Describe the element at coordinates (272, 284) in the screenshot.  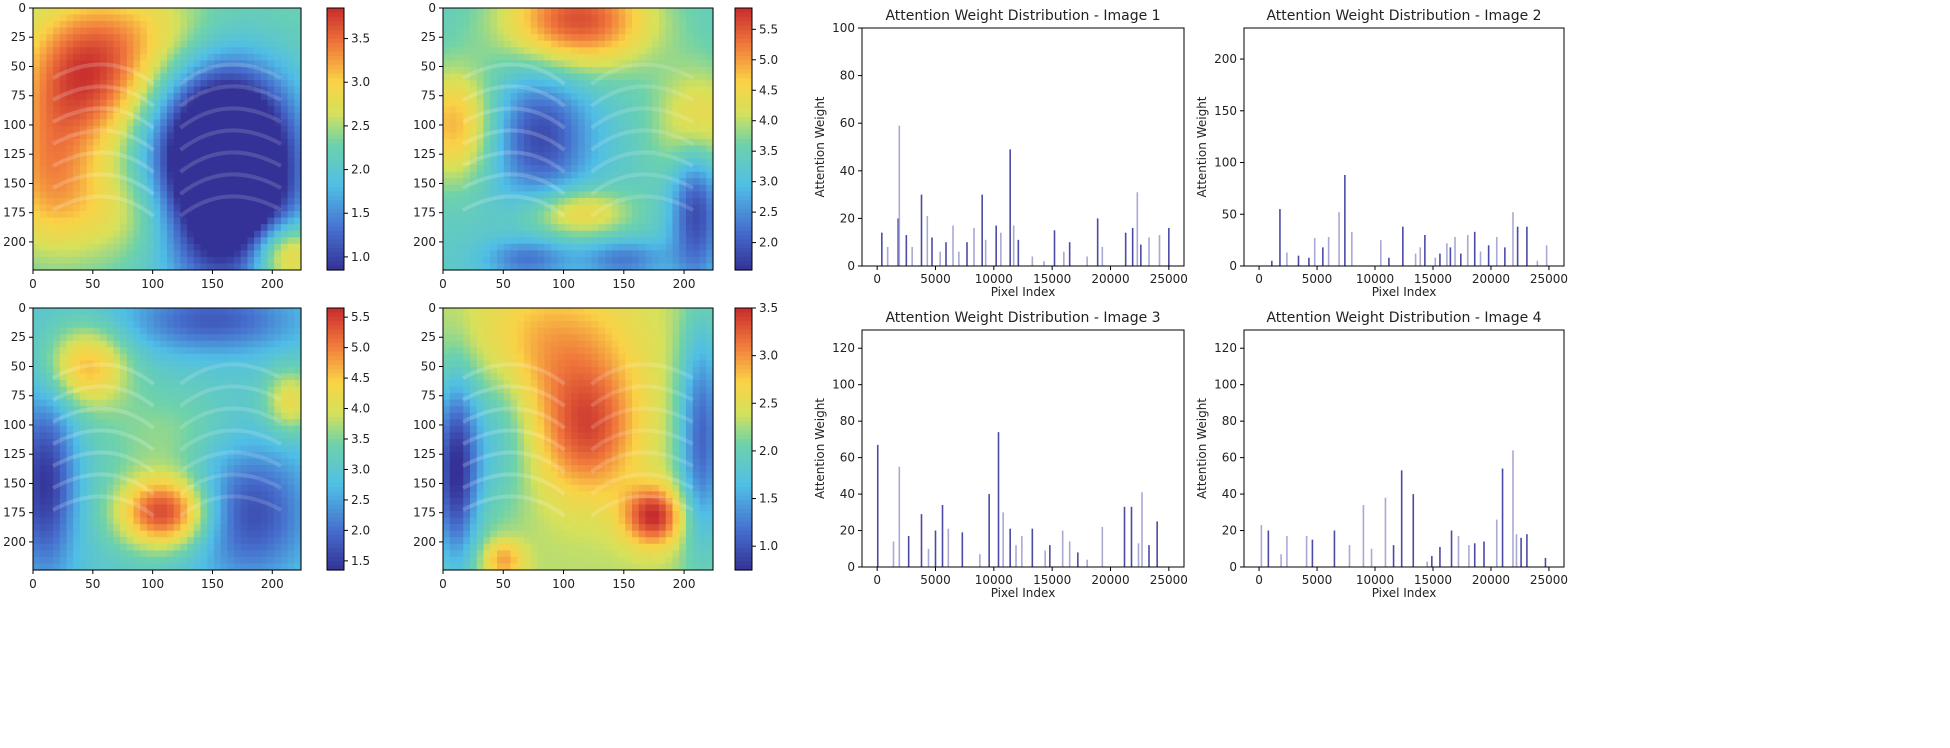
I see `x-tick-label: 200` at that location.